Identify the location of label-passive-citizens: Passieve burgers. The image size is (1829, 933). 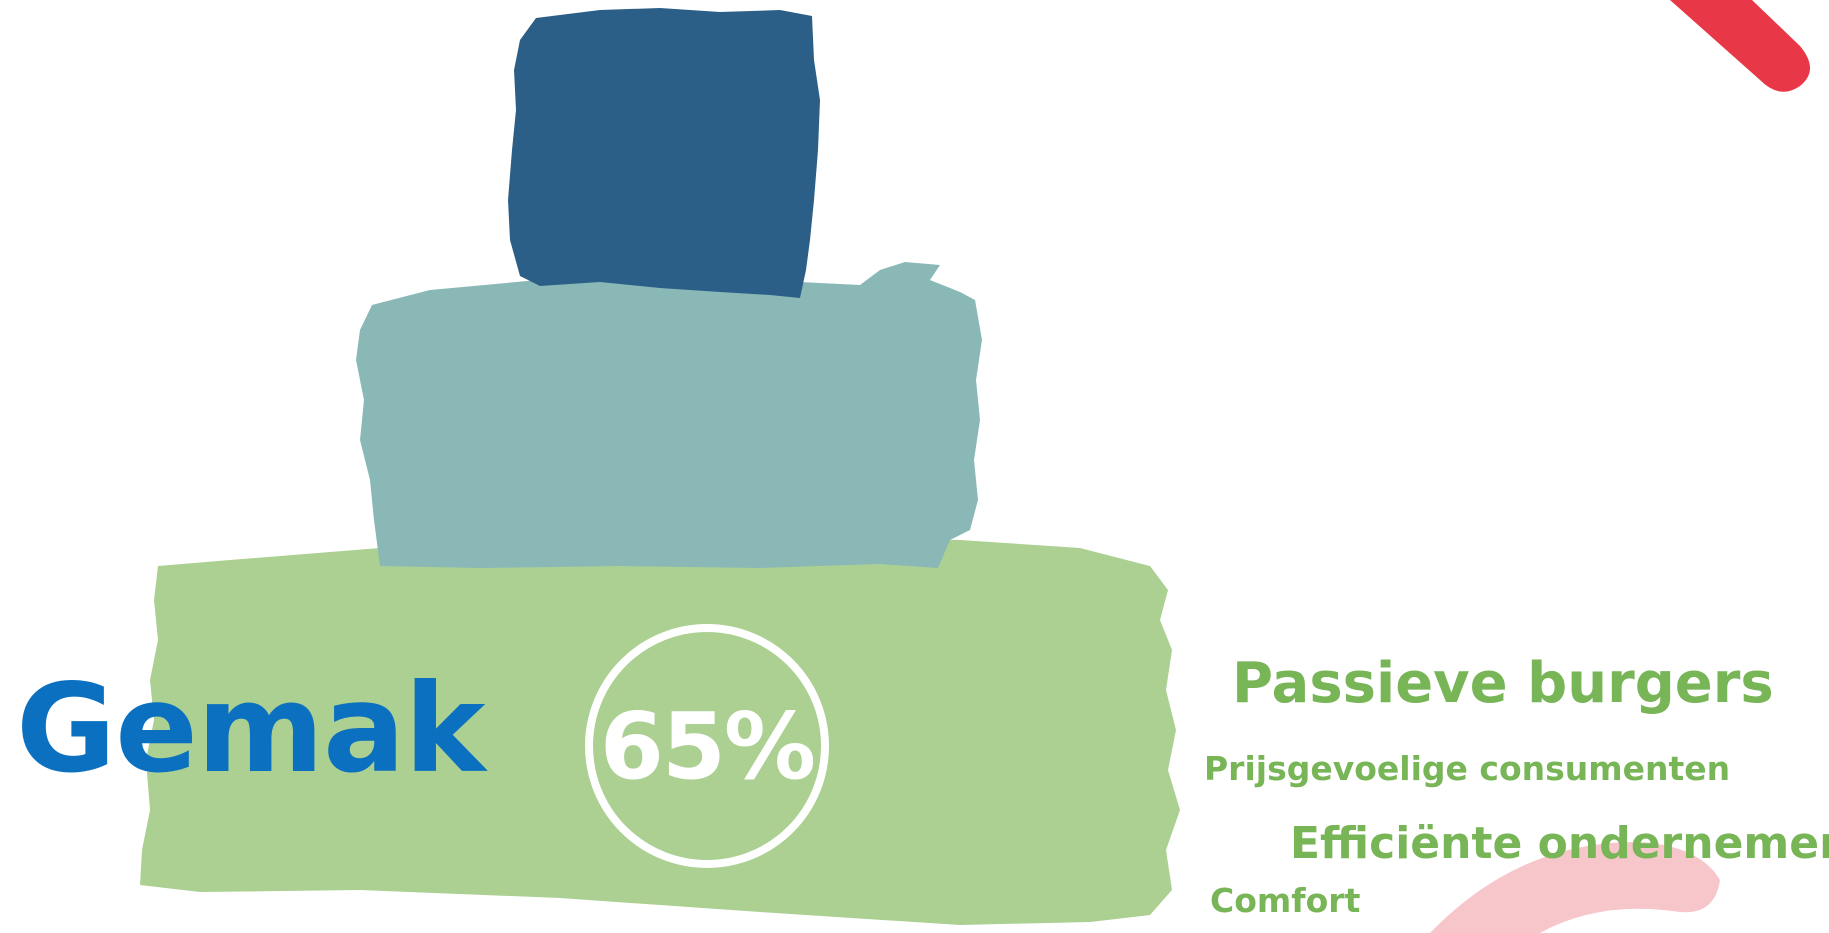
(1503, 683).